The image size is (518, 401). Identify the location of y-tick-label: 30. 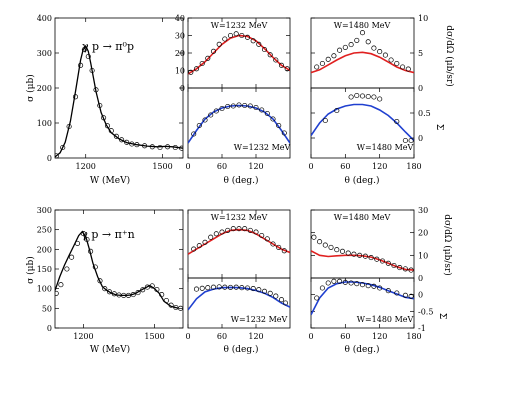
(423, 210).